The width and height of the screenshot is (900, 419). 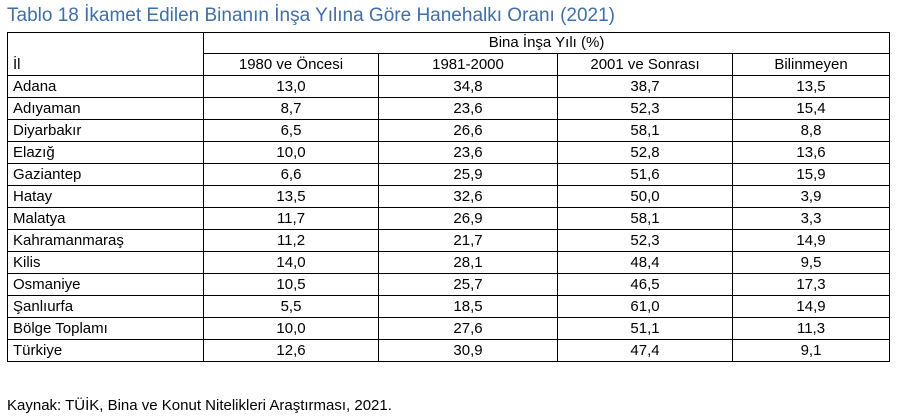 I want to click on value-cell: 50,0, so click(x=645, y=196).